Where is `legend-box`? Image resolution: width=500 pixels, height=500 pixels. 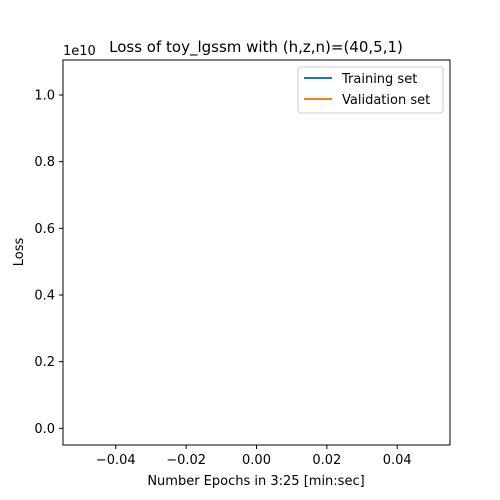 legend-box is located at coordinates (370, 90).